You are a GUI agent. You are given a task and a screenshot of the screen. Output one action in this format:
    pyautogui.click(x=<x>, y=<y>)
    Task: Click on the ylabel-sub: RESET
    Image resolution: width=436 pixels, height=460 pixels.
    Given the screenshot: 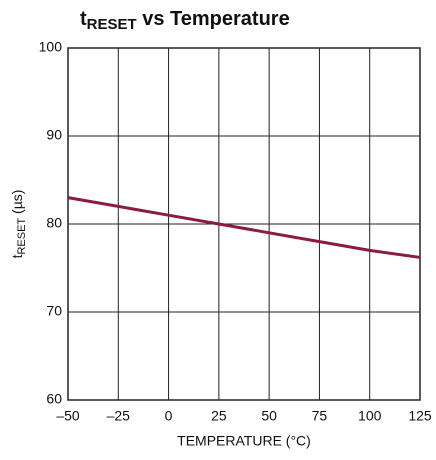 What is the action you would take?
    pyautogui.click(x=22, y=236)
    